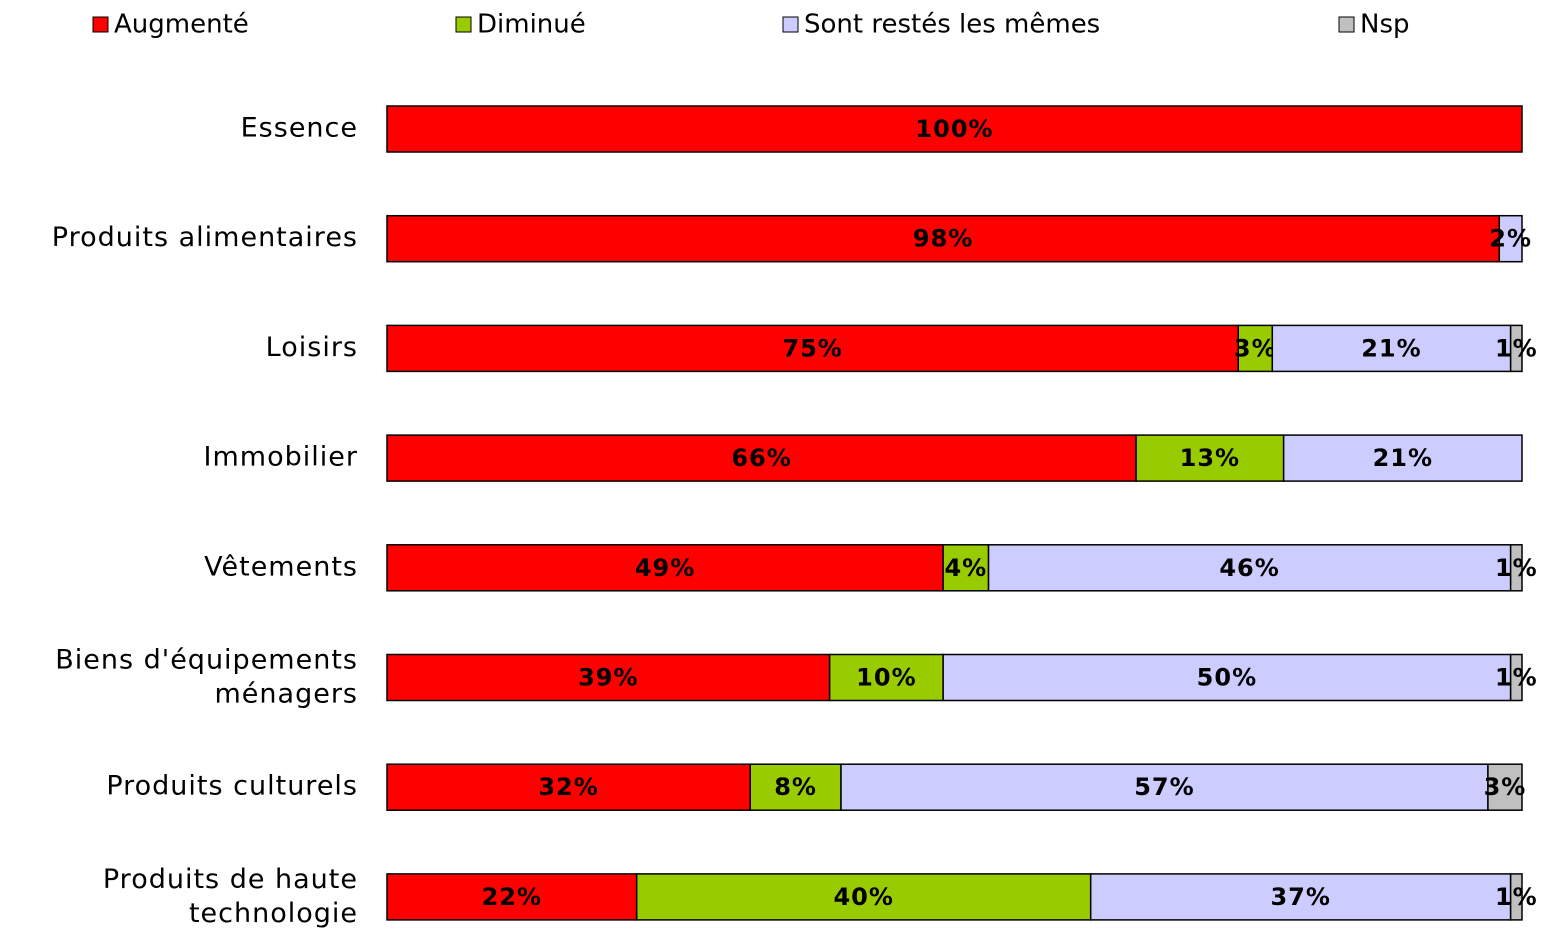  I want to click on value-label: 66%, so click(761, 458).